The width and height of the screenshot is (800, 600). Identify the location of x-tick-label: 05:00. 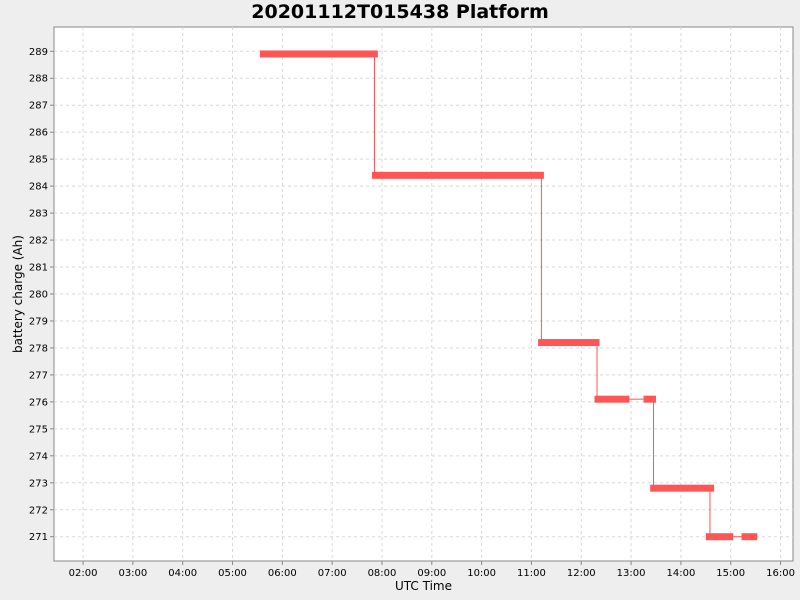
(232, 573).